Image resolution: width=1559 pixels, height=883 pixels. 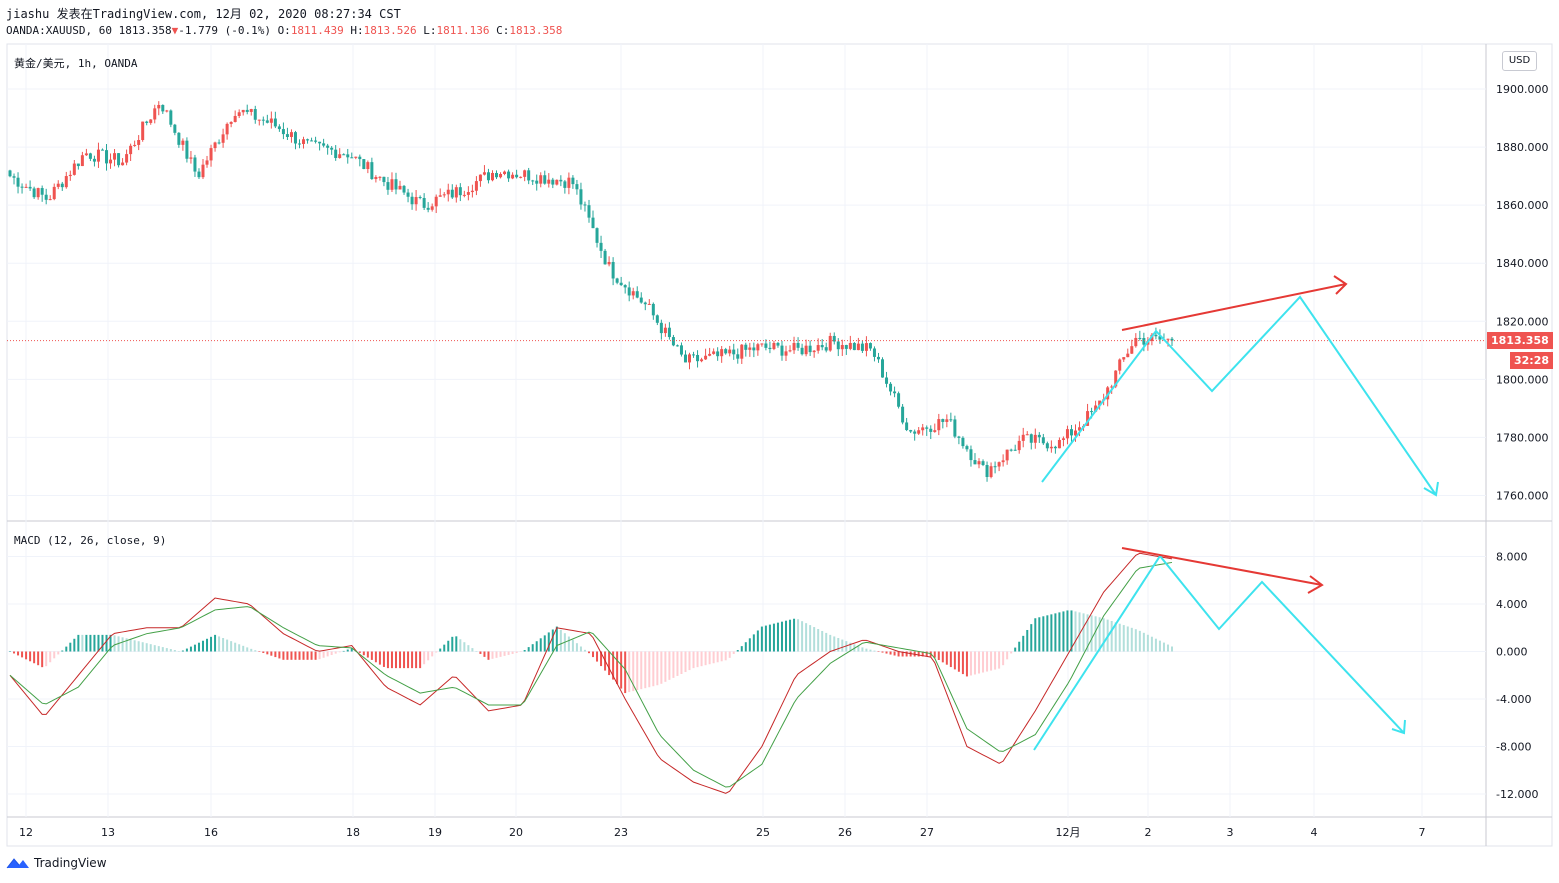 I want to click on time-tick-label: 20, so click(x=516, y=832).